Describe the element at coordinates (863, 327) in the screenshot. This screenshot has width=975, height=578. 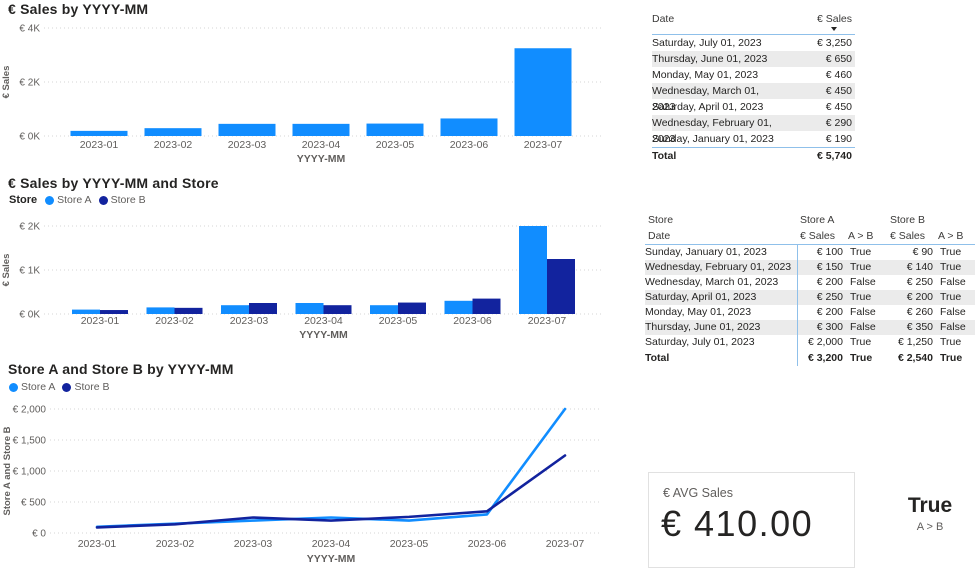
I see `a-flag-cell: False` at that location.